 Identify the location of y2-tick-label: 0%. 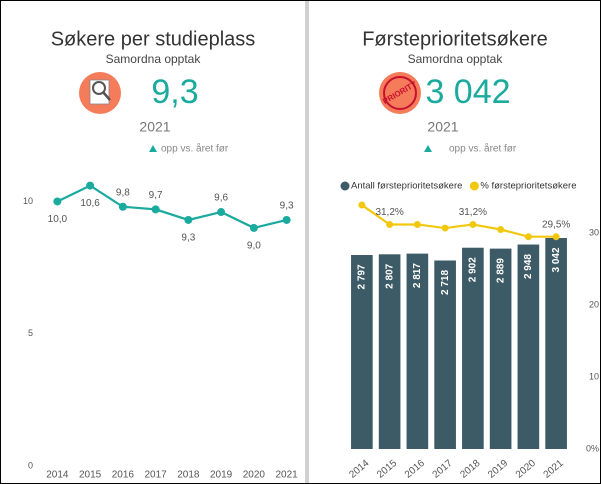
(592, 448).